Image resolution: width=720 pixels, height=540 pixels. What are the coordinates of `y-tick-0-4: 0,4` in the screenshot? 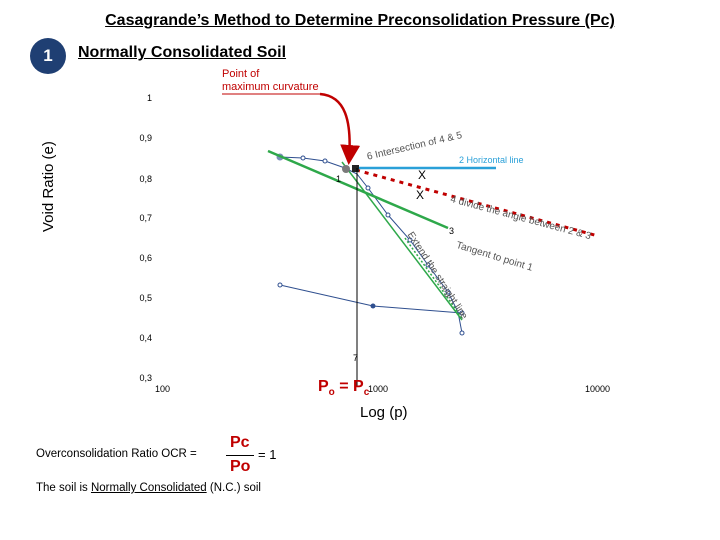 It's located at (145, 338).